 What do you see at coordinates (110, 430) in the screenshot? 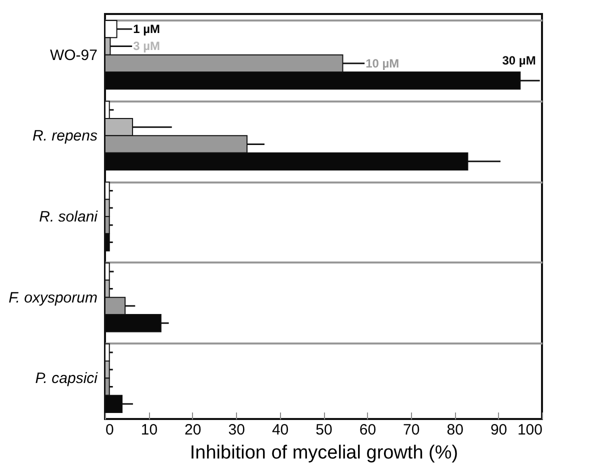
I see `x-tick-label: 0` at bounding box center [110, 430].